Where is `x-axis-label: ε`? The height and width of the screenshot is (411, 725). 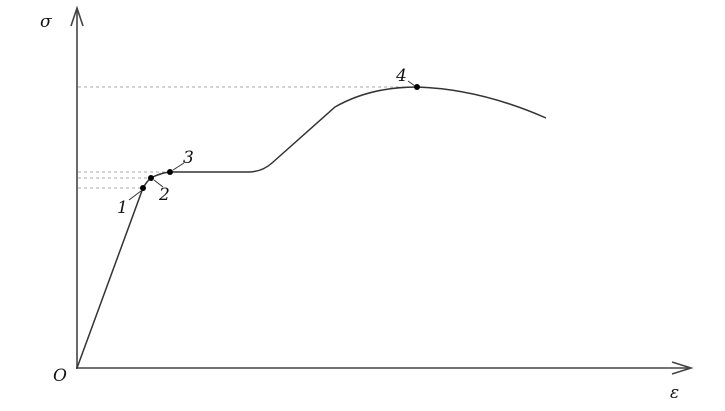 x-axis-label: ε is located at coordinates (674, 393).